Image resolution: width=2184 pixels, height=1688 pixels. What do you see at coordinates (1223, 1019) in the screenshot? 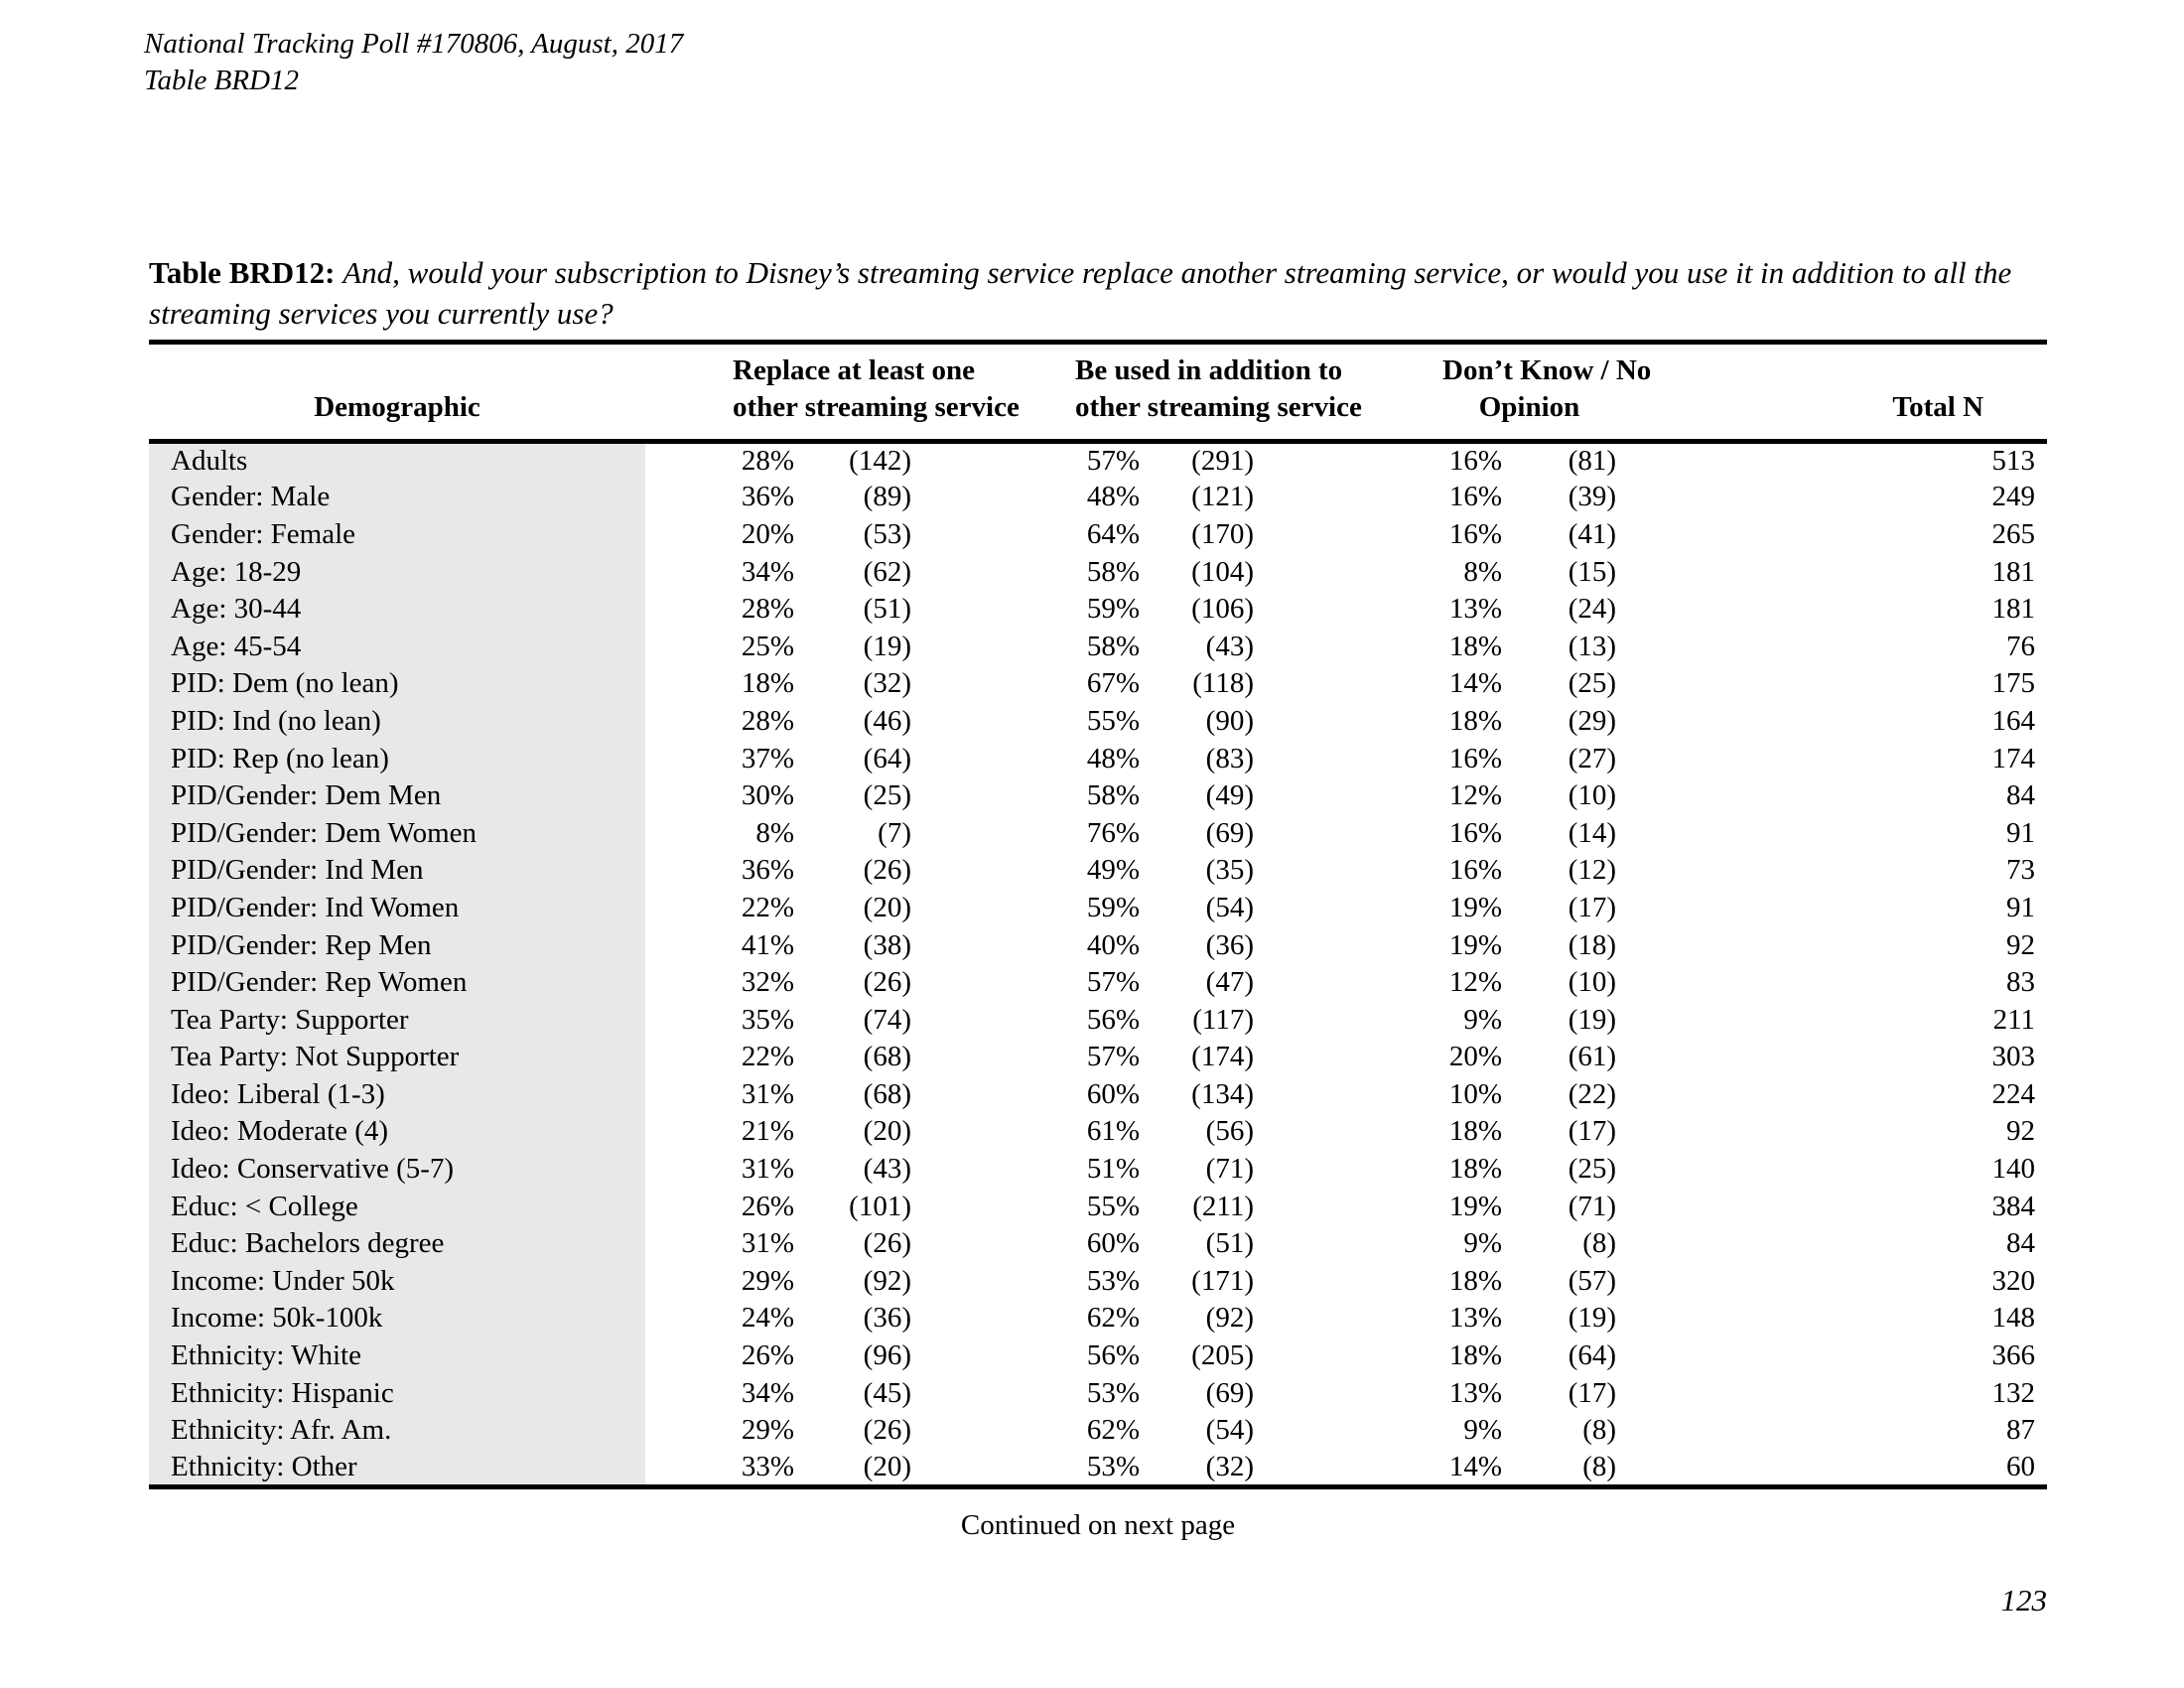
I see `addition-count-cell: (117)` at bounding box center [1223, 1019].